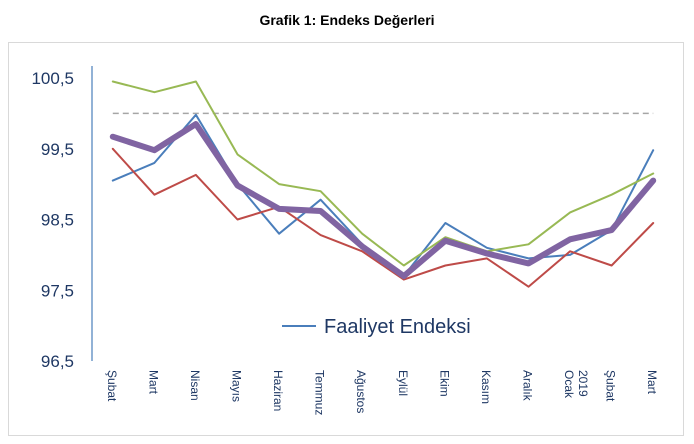  What do you see at coordinates (397, 327) in the screenshot?
I see `legend-label: Faaliyet Endeksi` at bounding box center [397, 327].